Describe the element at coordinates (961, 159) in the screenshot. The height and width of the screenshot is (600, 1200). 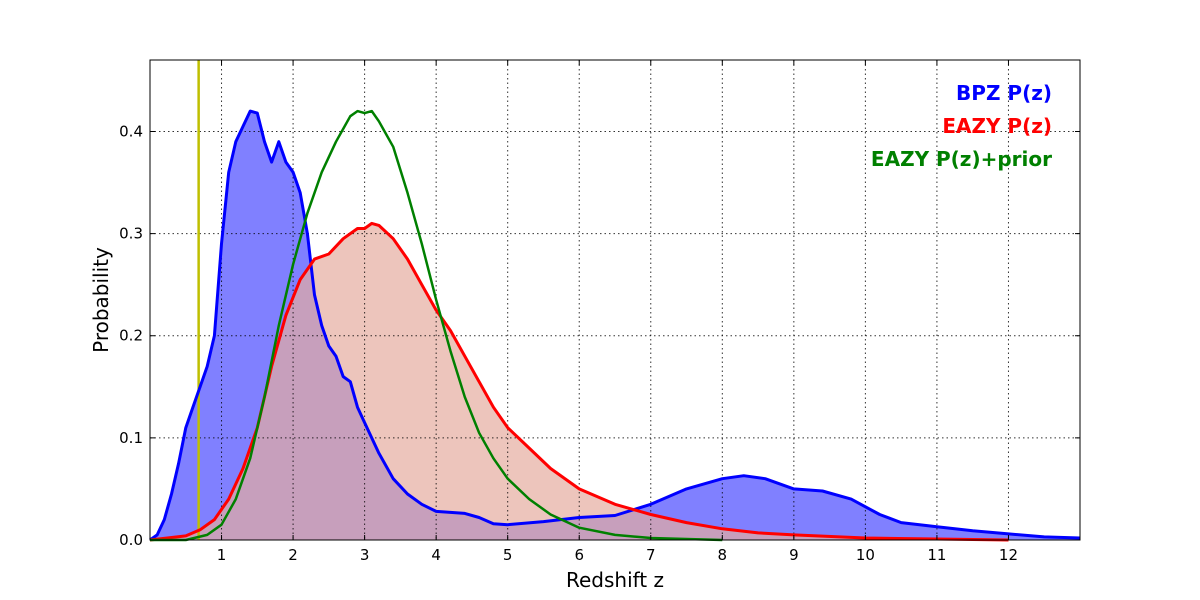
I see `legend-entry-2: EAZY P(z)+prior` at that location.